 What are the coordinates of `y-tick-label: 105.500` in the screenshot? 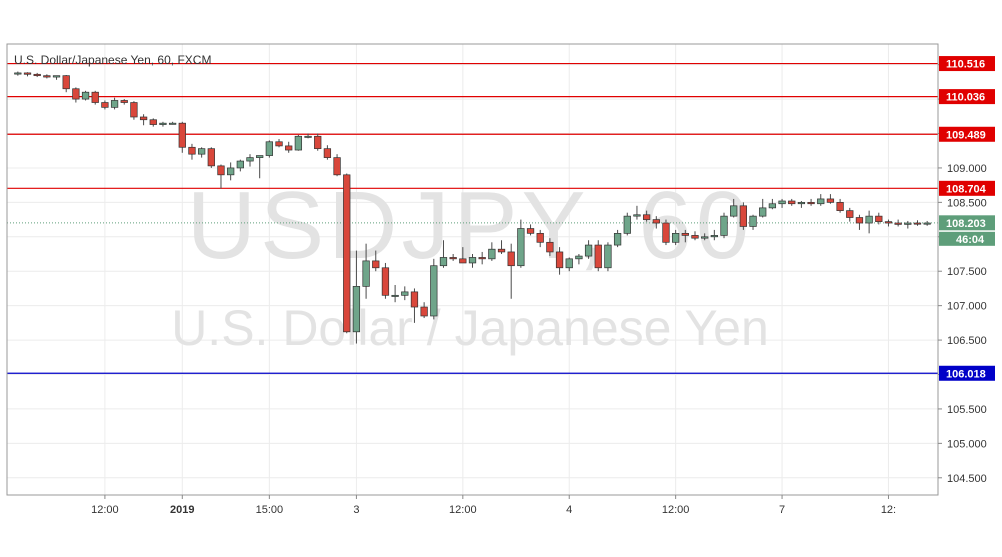 It's located at (967, 410).